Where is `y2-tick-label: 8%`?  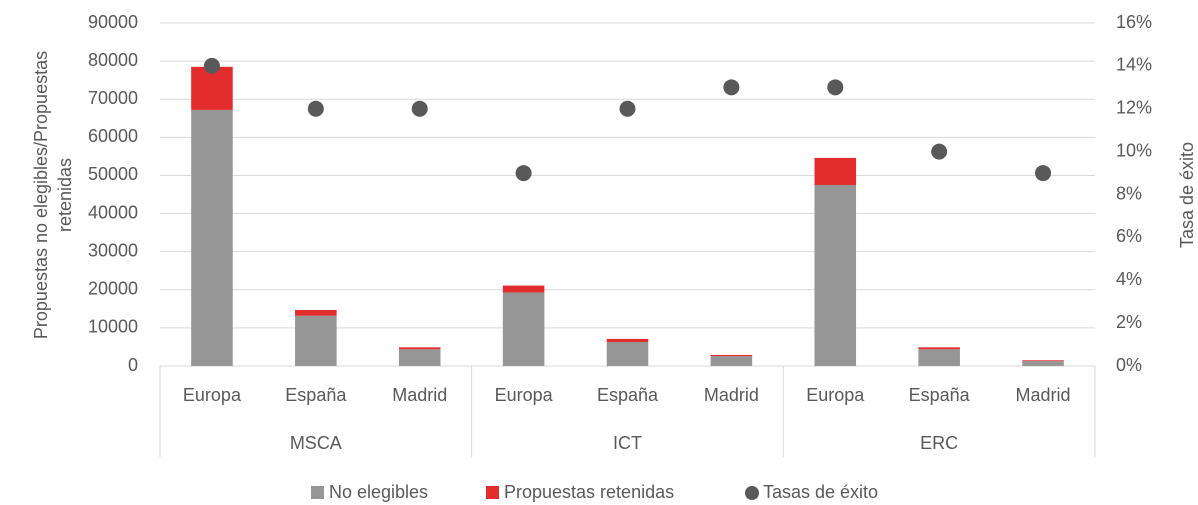
y2-tick-label: 8% is located at coordinates (1129, 193).